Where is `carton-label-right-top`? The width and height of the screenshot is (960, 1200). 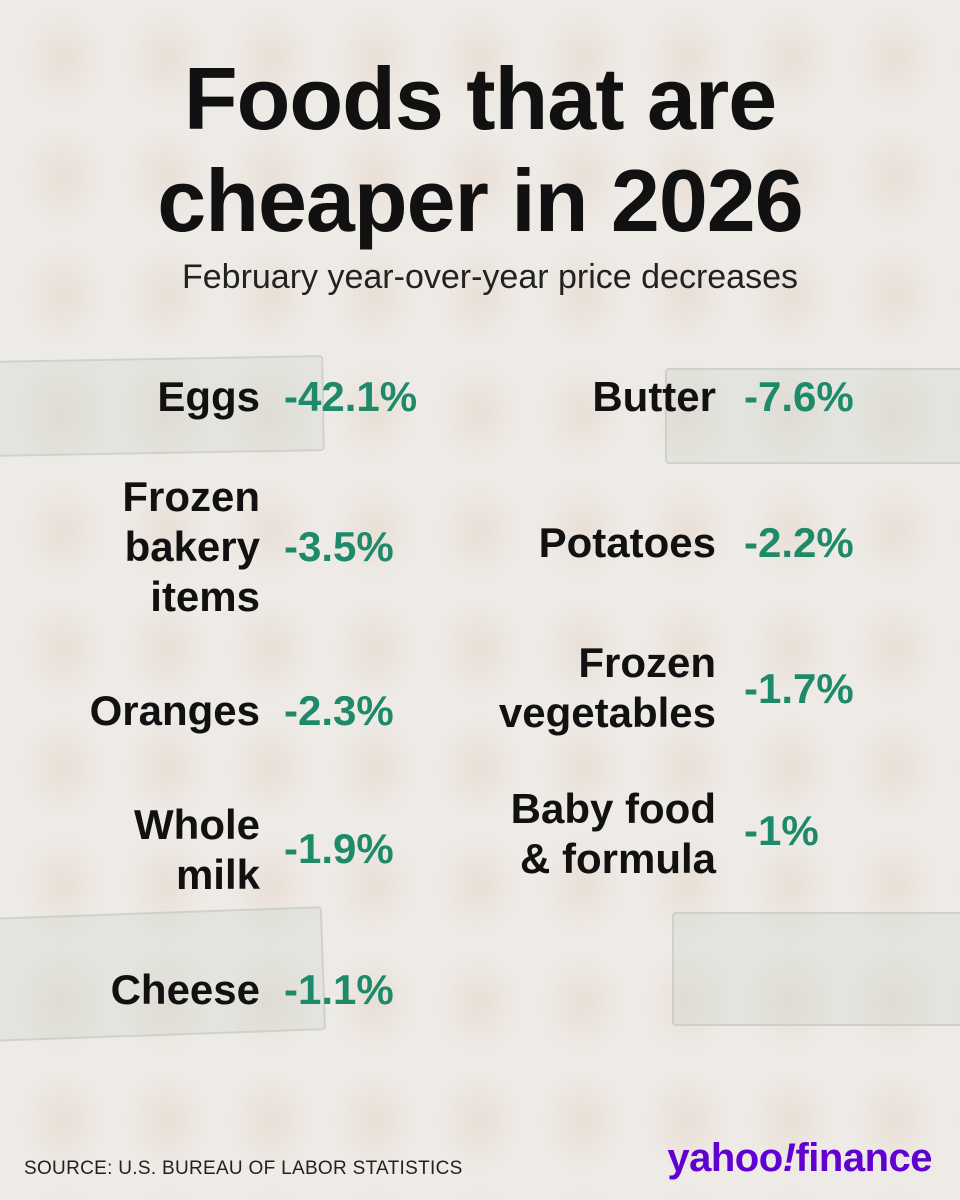
carton-label-right-top is located at coordinates (812, 416).